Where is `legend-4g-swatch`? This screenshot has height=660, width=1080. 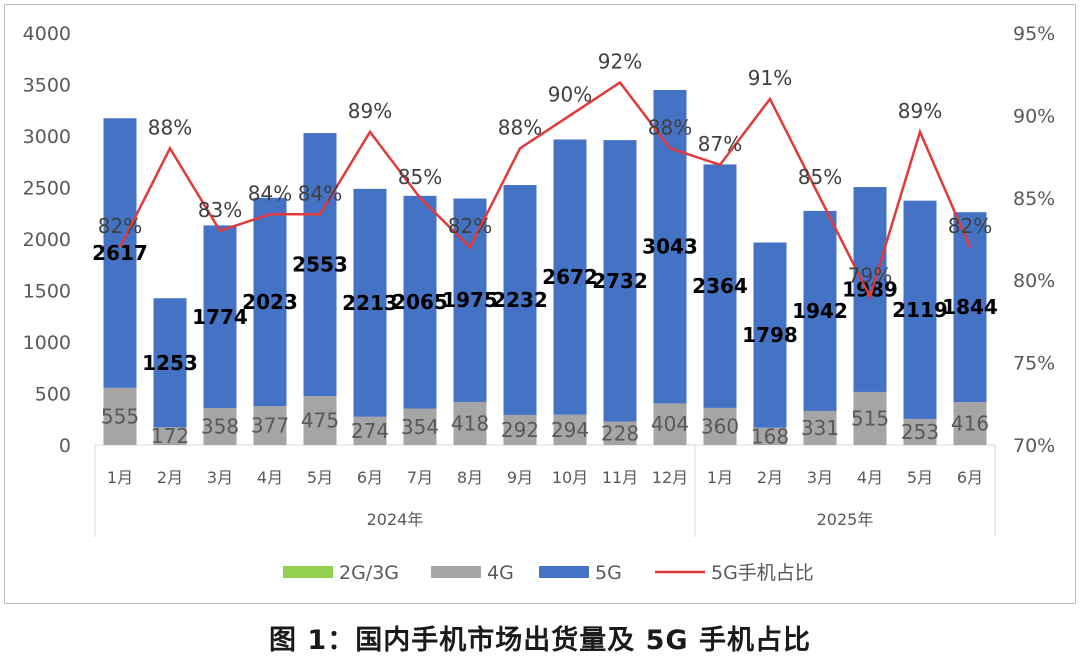 legend-4g-swatch is located at coordinates (456, 572).